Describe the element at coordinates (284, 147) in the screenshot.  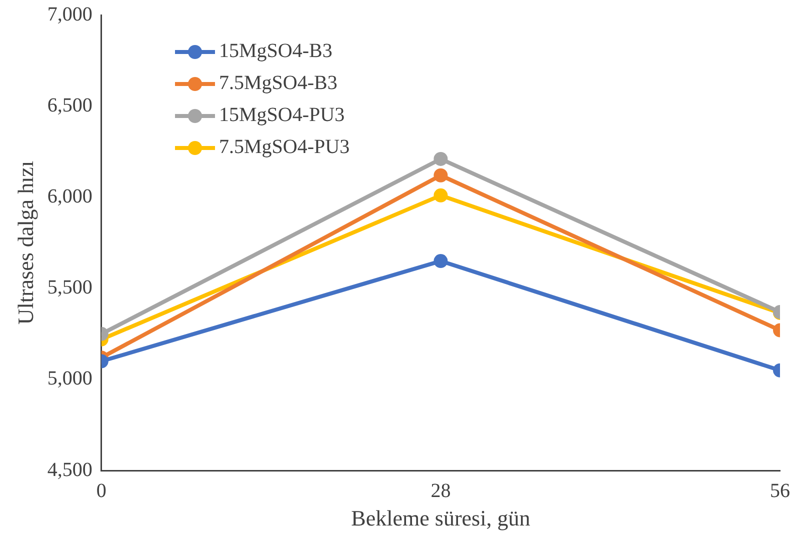
I see `legend-label: 7.5MgSO4-PU3` at that location.